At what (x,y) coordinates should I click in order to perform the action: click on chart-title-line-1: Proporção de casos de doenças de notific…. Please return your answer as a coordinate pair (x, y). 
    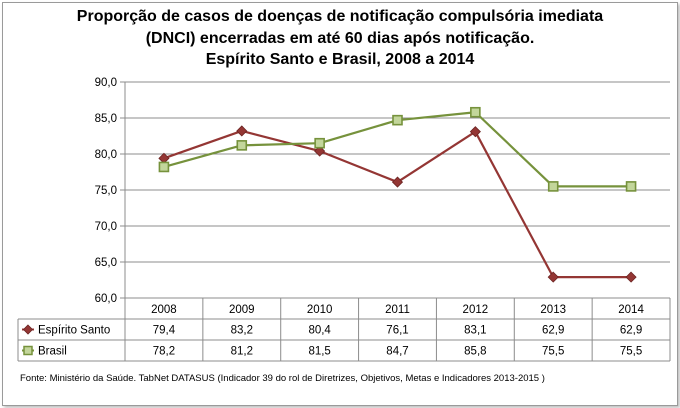
    Looking at the image, I should click on (340, 16).